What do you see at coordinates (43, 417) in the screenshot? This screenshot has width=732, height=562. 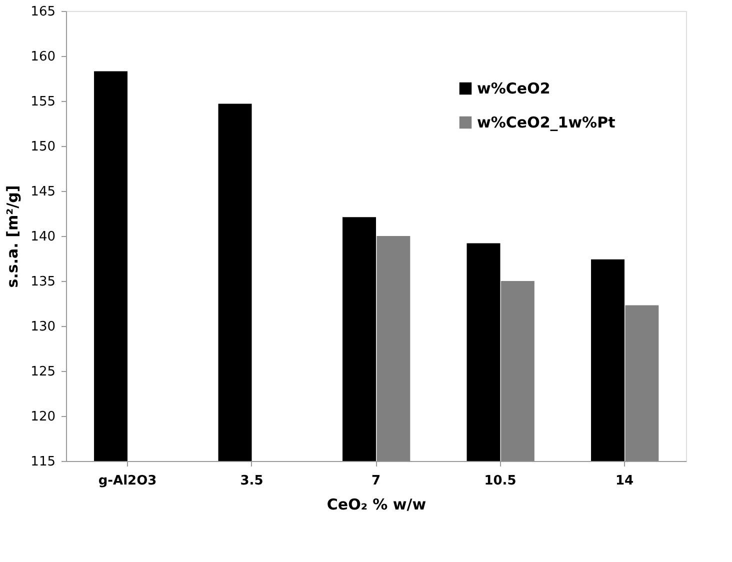 I see `y-tick-label: 120` at bounding box center [43, 417].